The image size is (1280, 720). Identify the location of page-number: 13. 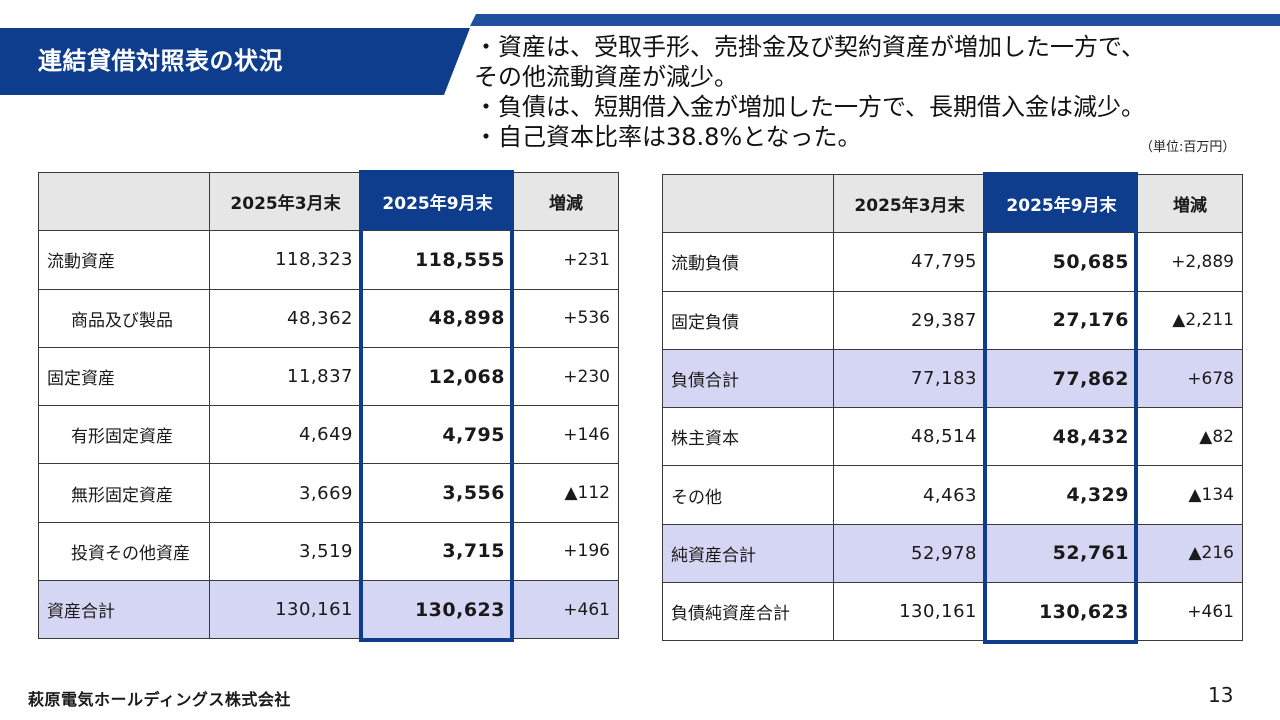
(1221, 695).